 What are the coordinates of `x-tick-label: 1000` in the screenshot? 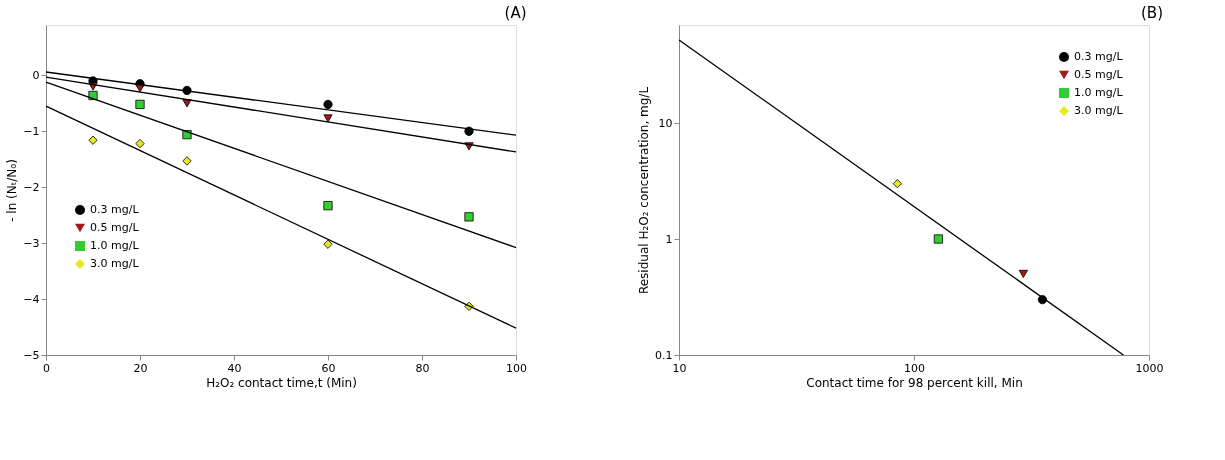 It's located at (1149, 368).